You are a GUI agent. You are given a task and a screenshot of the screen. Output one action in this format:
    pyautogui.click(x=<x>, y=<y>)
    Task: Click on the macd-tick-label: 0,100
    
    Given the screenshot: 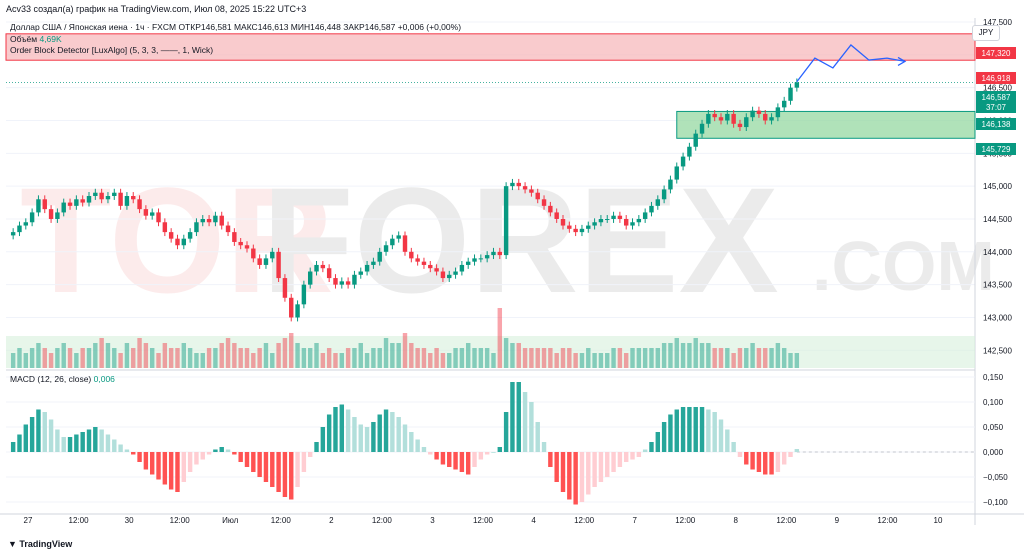 What is the action you would take?
    pyautogui.click(x=993, y=402)
    